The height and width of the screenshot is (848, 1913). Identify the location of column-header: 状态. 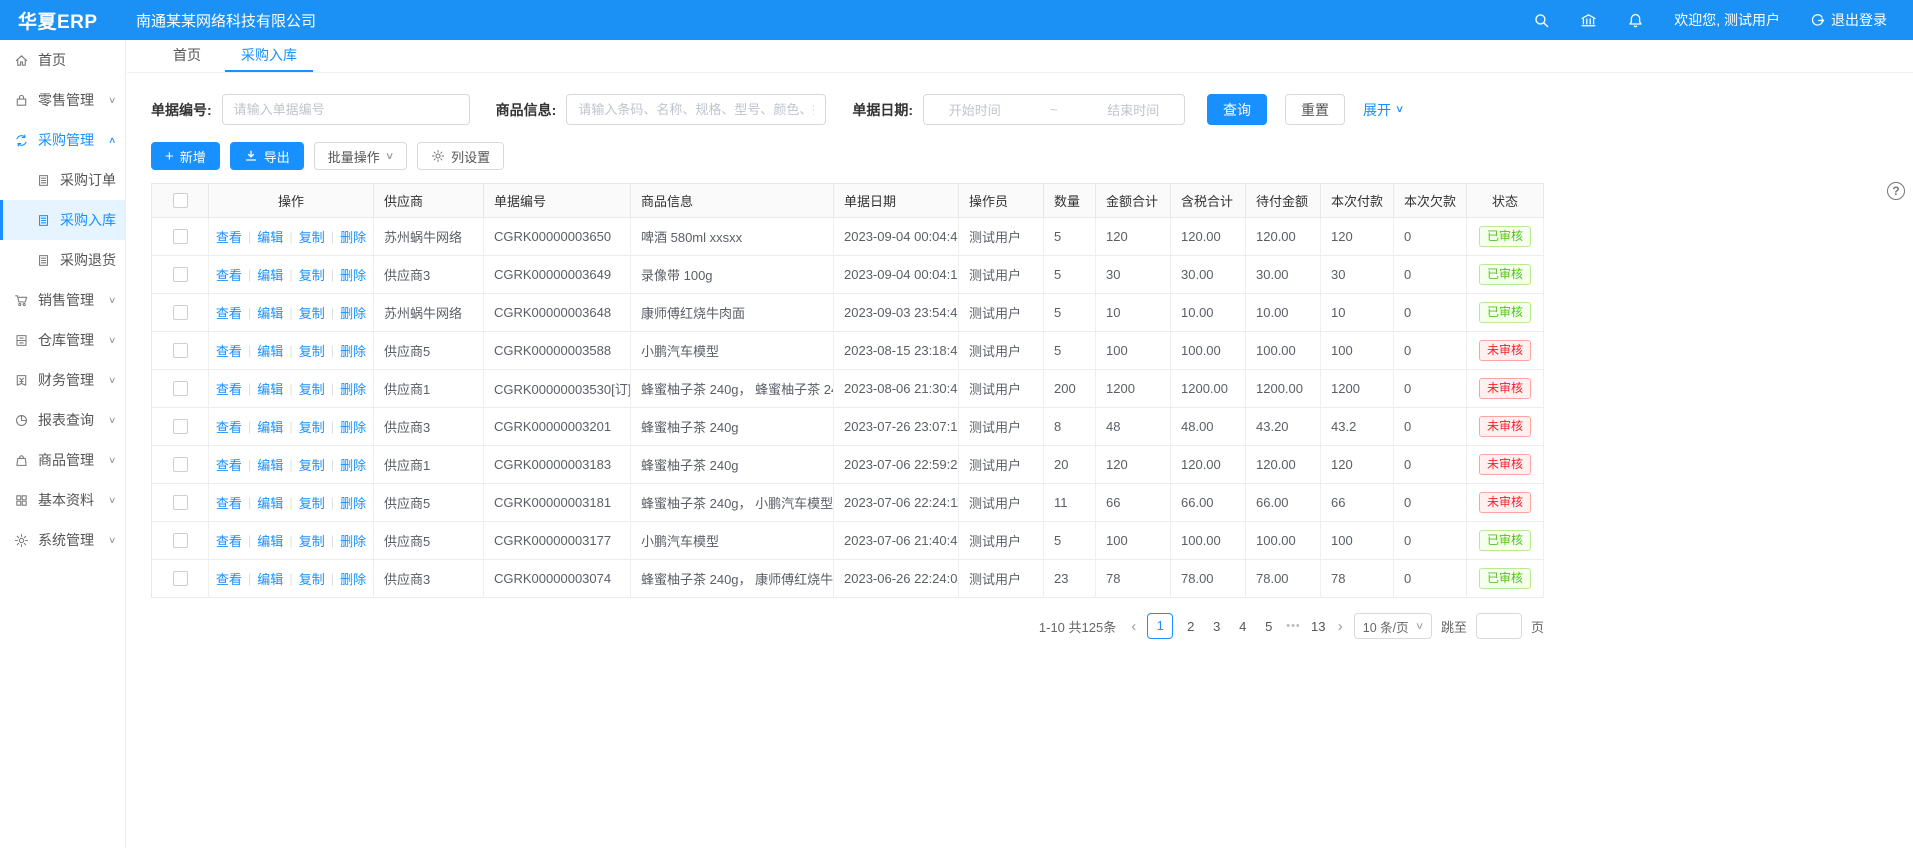
(1505, 201).